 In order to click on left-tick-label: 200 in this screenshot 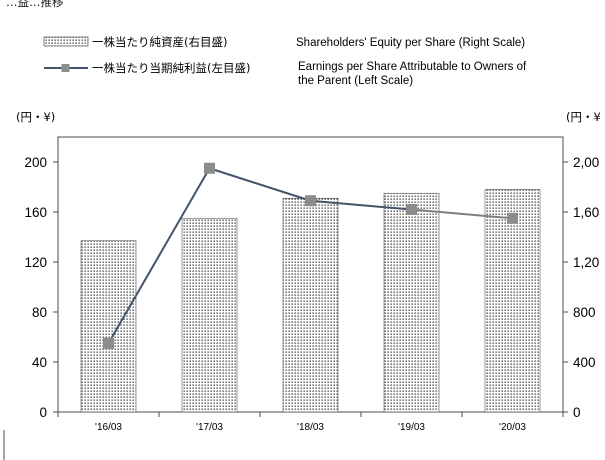, I will do `click(35, 162)`.